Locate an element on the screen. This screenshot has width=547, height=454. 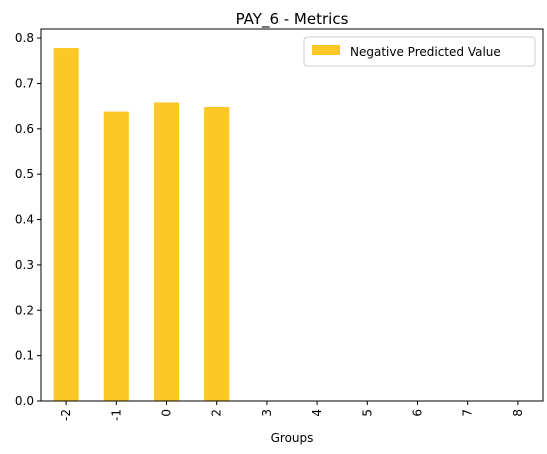
y-tick-label: 0.2 is located at coordinates (24, 310).